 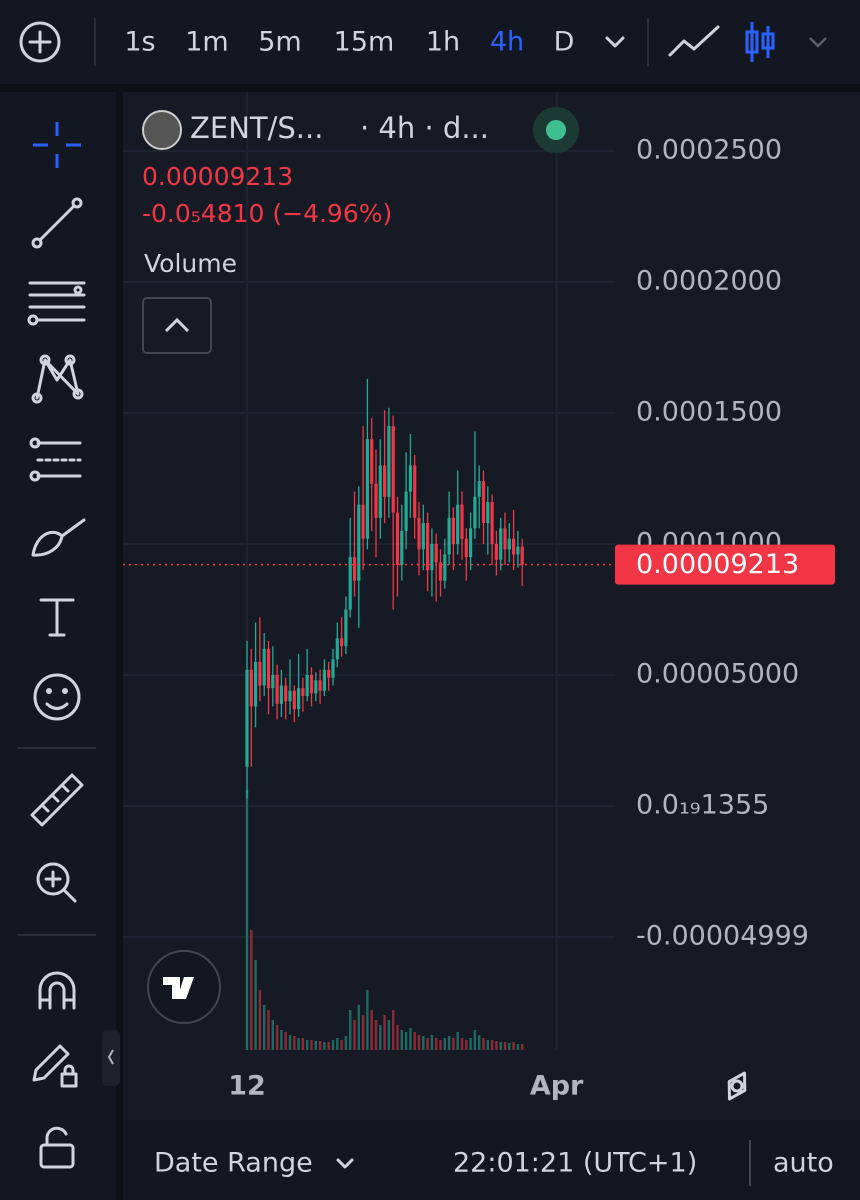 I want to click on emoji-tool, so click(x=57, y=697).